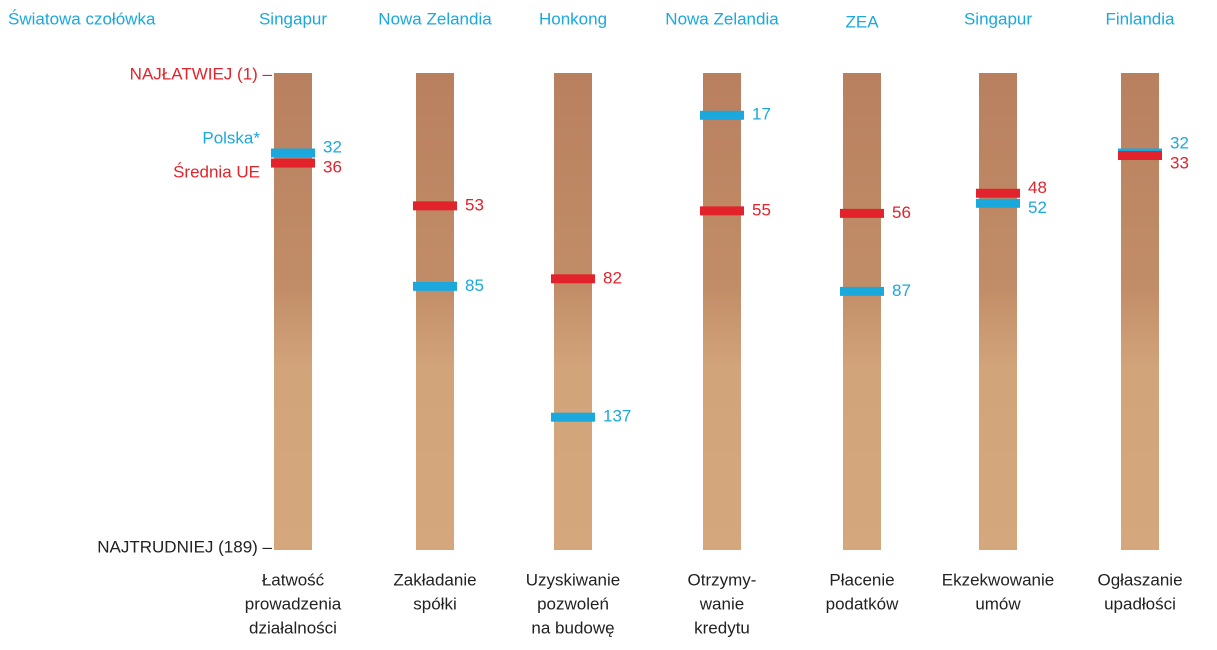 This screenshot has width=1217, height=650. I want to click on category-label: Ekzekwowanie, so click(998, 579).